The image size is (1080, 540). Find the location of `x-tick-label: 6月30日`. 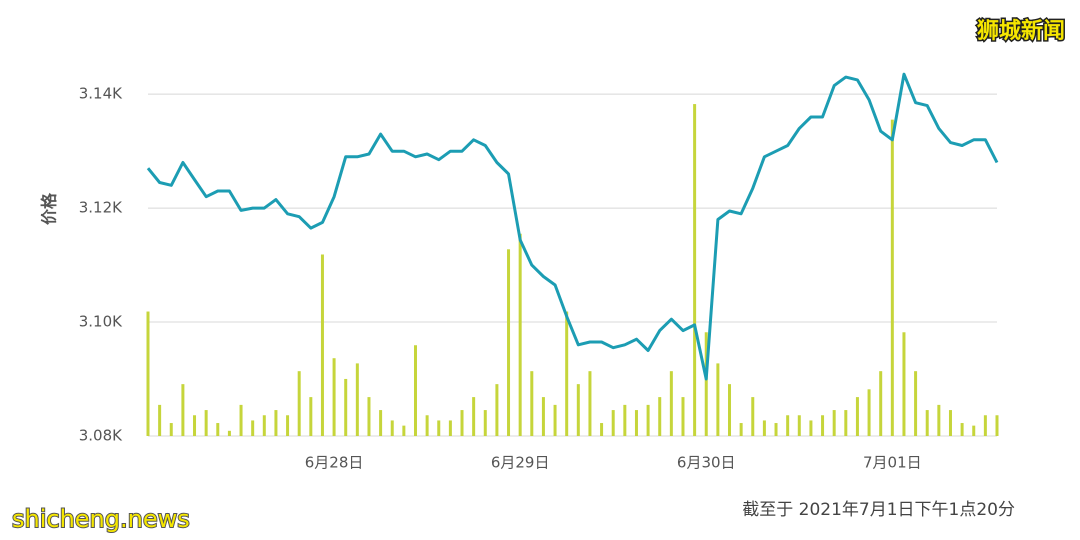

x-tick-label: 6月30日 is located at coordinates (706, 463).